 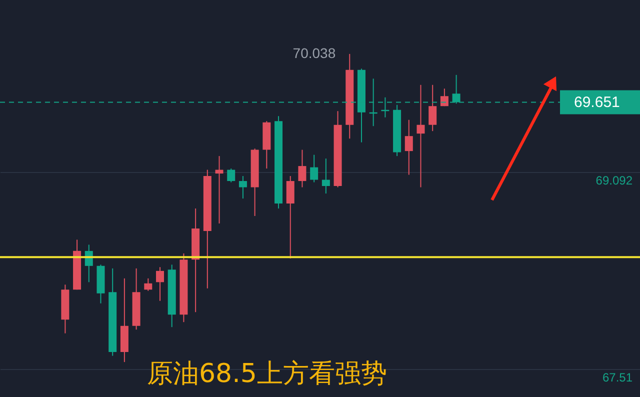 I want to click on annotation: 原油68.5上方看强势, so click(x=267, y=374).